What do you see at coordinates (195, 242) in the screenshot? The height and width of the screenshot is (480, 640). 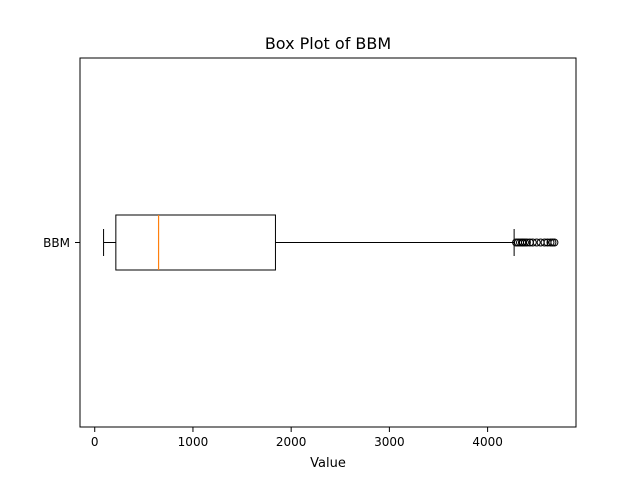 I see `box-iqr` at bounding box center [195, 242].